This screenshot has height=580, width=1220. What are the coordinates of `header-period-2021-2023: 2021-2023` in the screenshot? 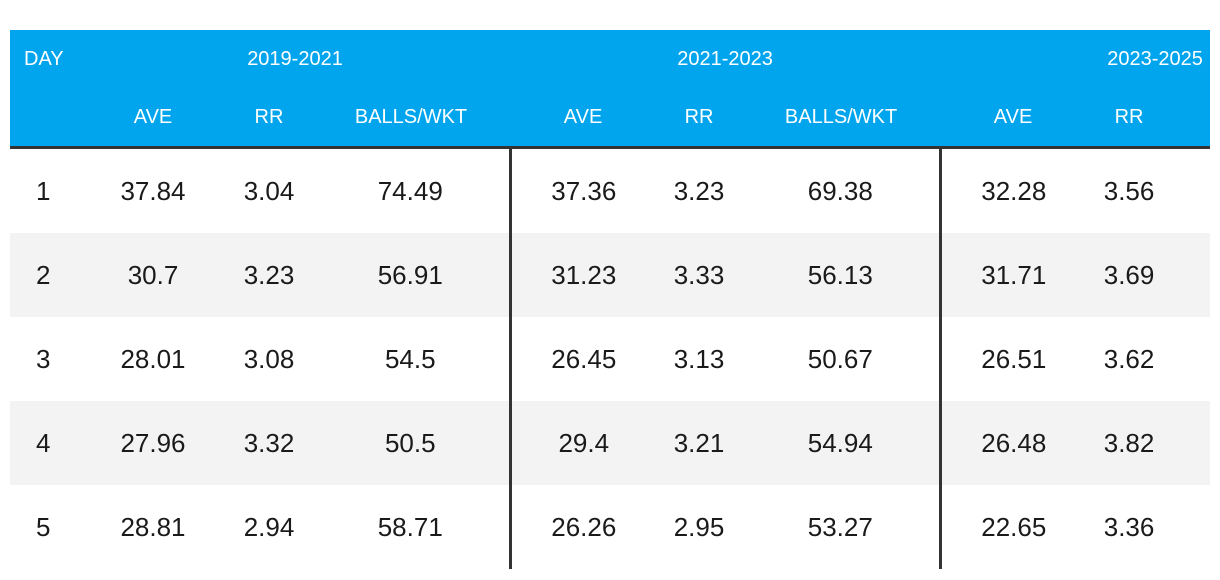 It's located at (725, 59).